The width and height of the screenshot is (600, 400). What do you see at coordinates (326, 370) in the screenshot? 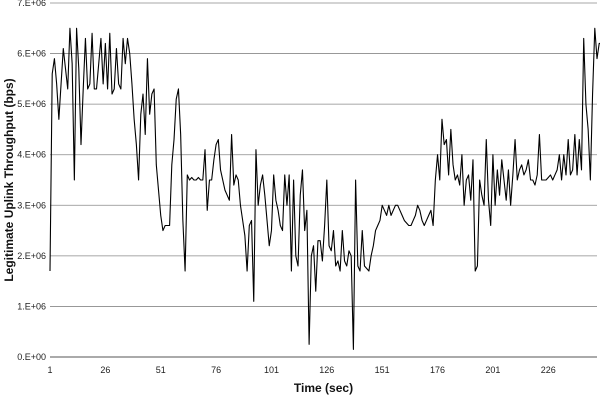
I see `x-tick-label: 126` at bounding box center [326, 370].